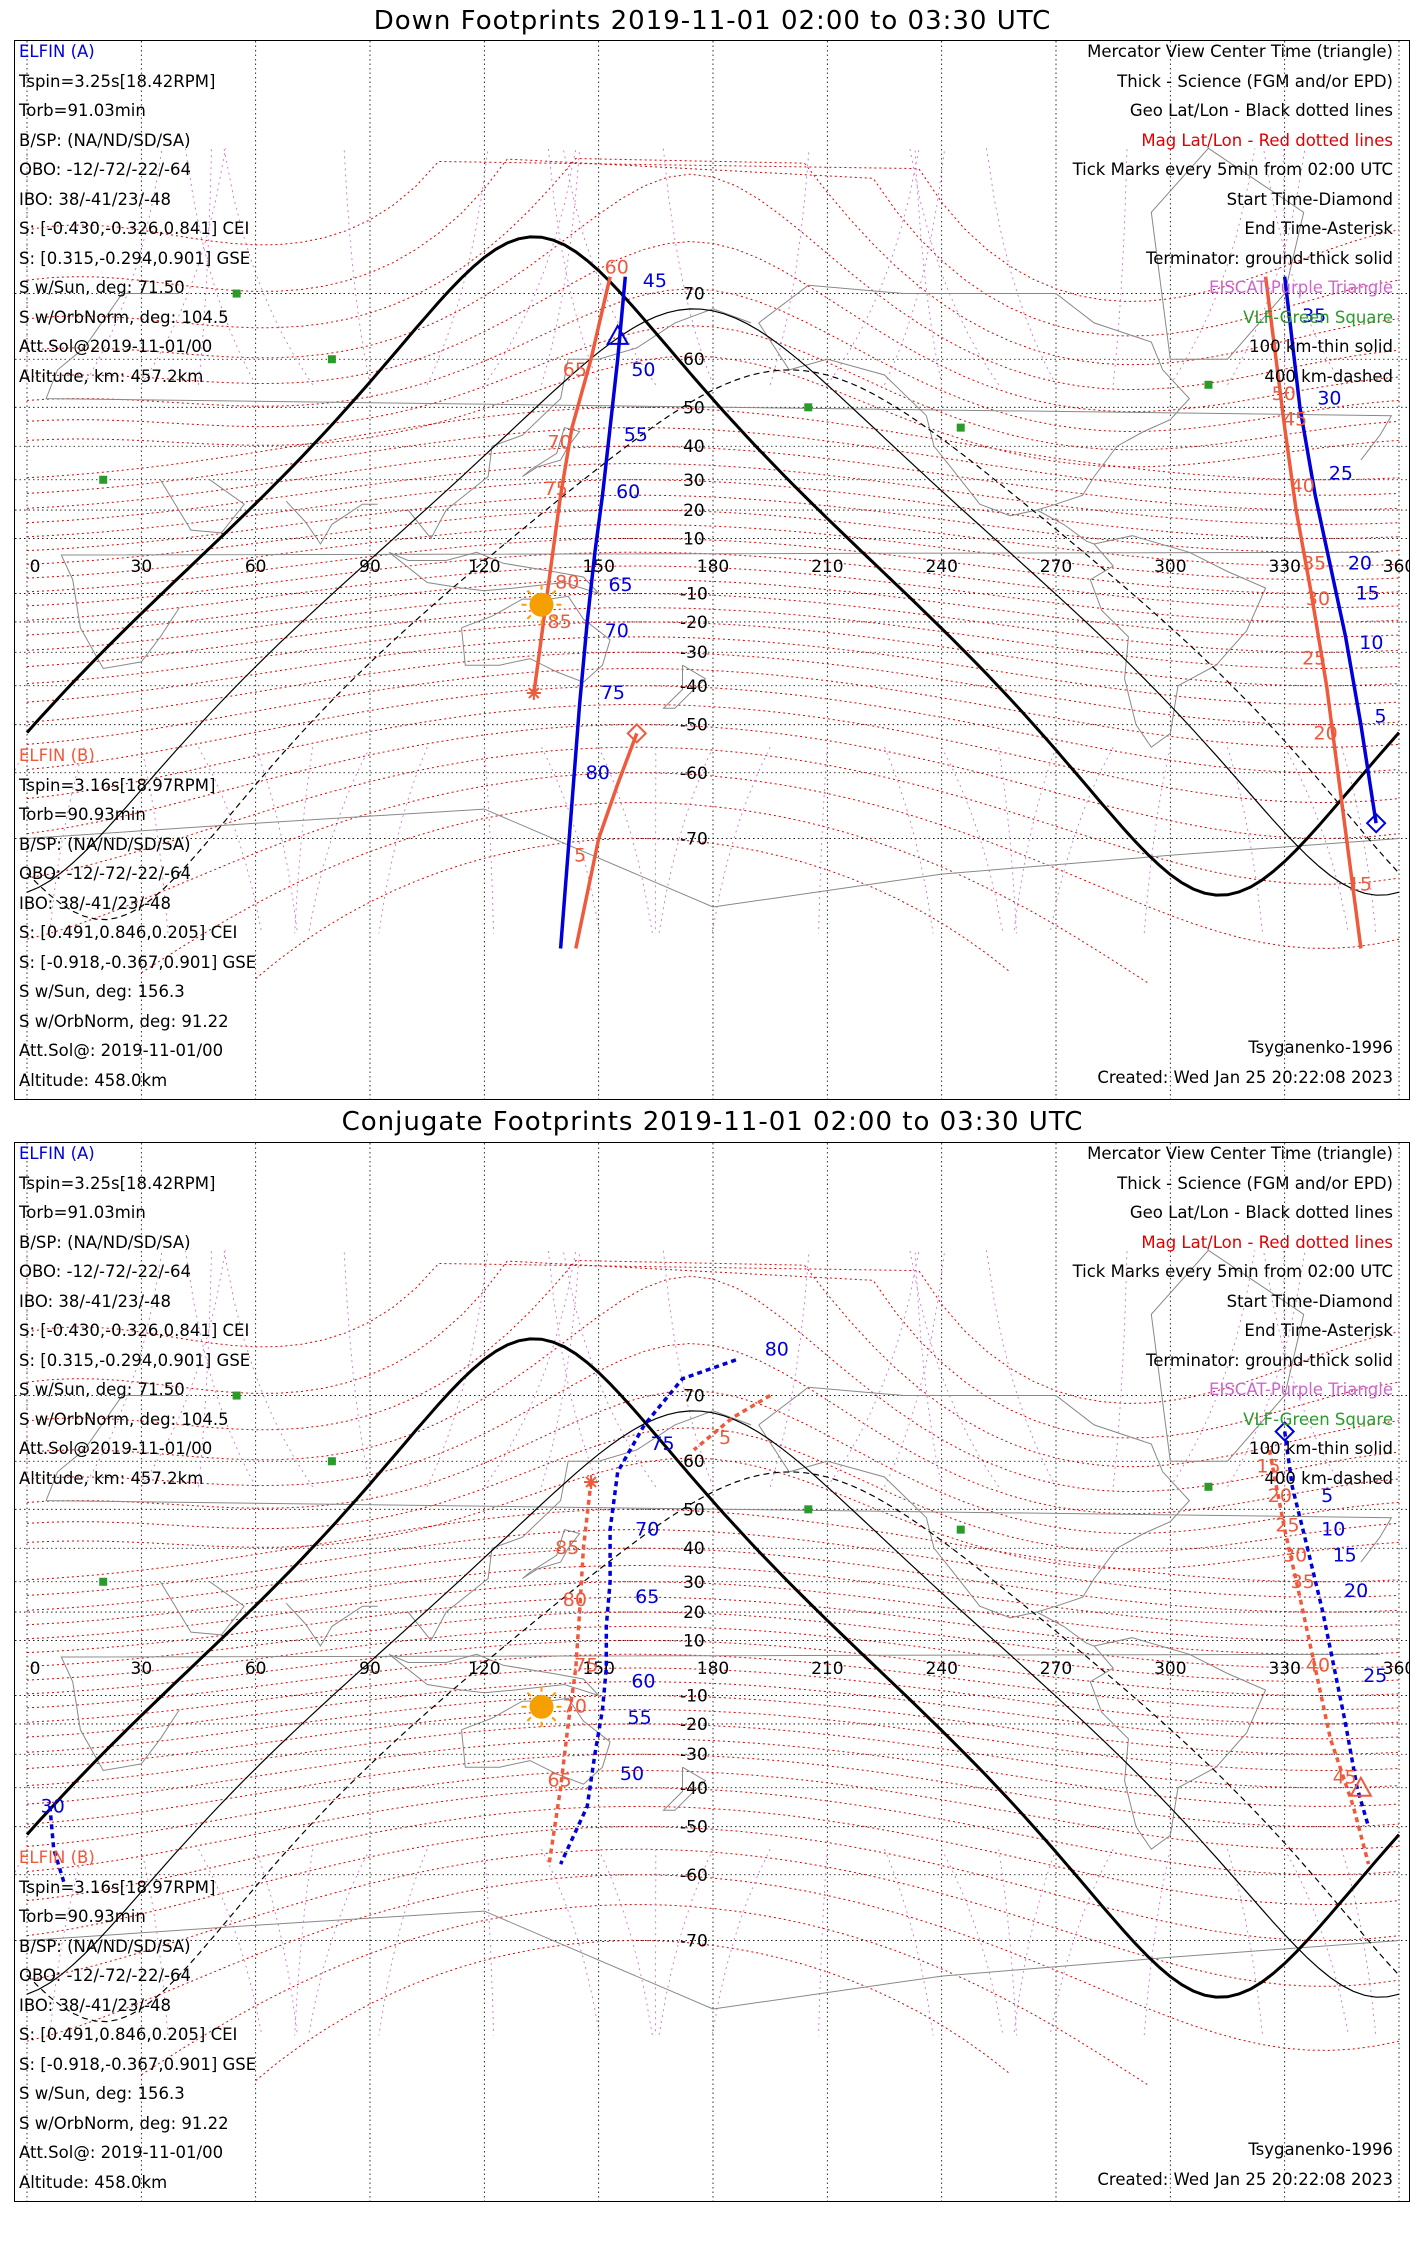 Image resolution: width=1425 pixels, height=2250 pixels. I want to click on subsolar-sun-icon, so click(541, 1706).